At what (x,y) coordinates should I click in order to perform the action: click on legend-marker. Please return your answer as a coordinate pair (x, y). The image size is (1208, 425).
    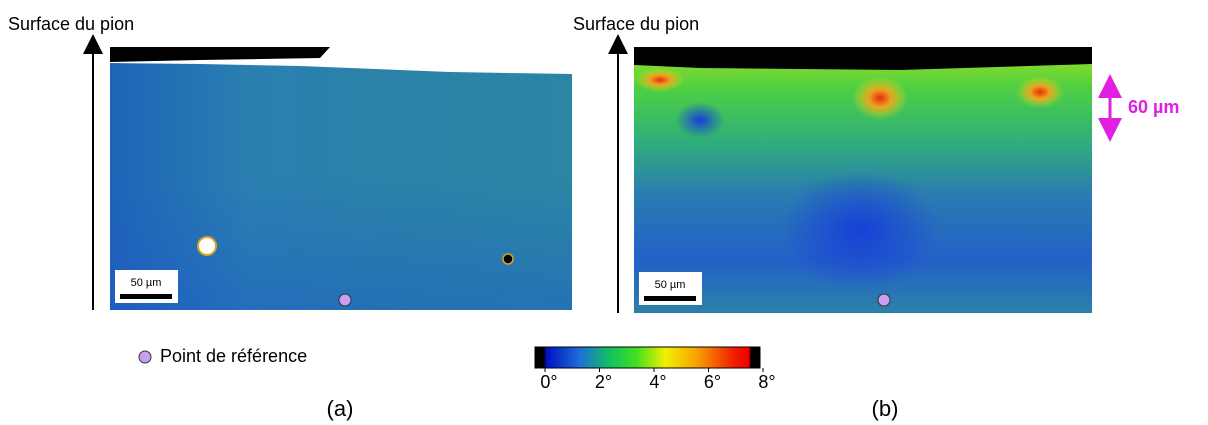
    Looking at the image, I should click on (145, 357).